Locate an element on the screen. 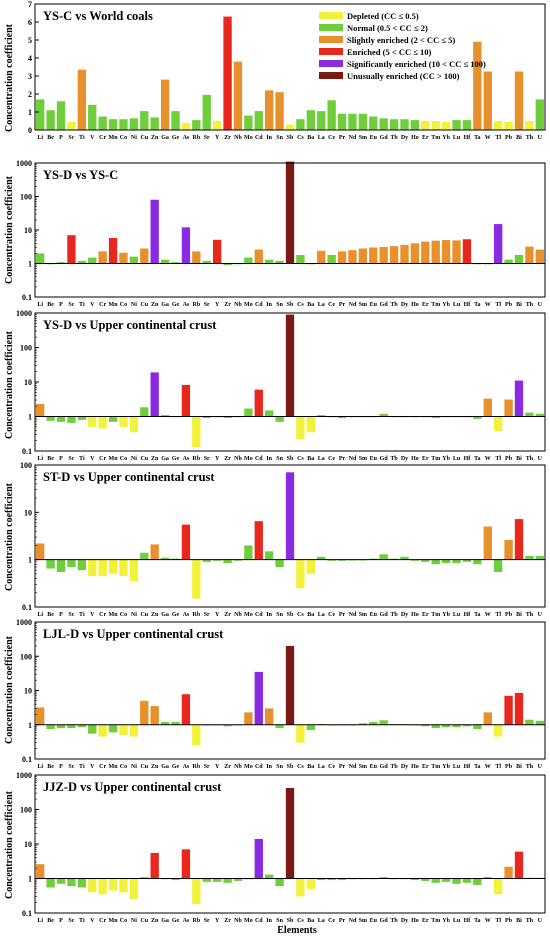 This screenshot has width=550, height=938. bar-ge is located at coordinates (175, 559).